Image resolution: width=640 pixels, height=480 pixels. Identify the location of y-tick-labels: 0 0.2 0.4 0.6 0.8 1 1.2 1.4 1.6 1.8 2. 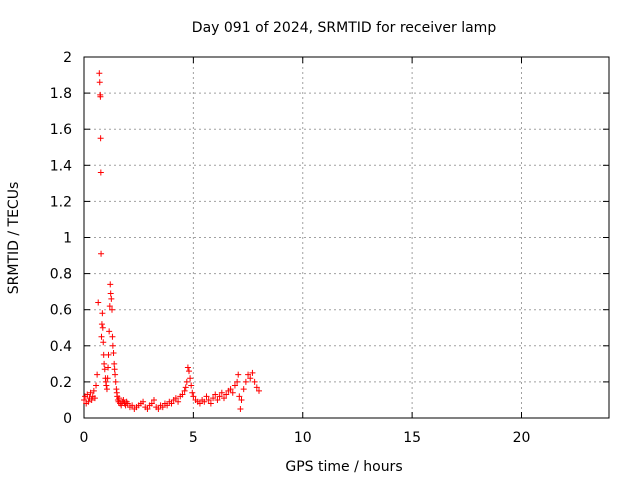
(61, 238).